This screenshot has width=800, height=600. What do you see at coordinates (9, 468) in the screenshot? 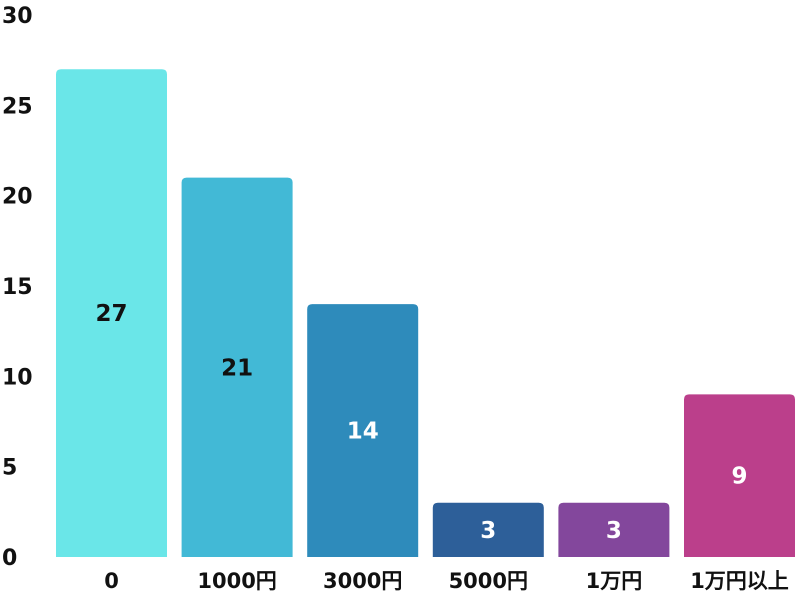
I see `y-tick-label: 5` at bounding box center [9, 468].